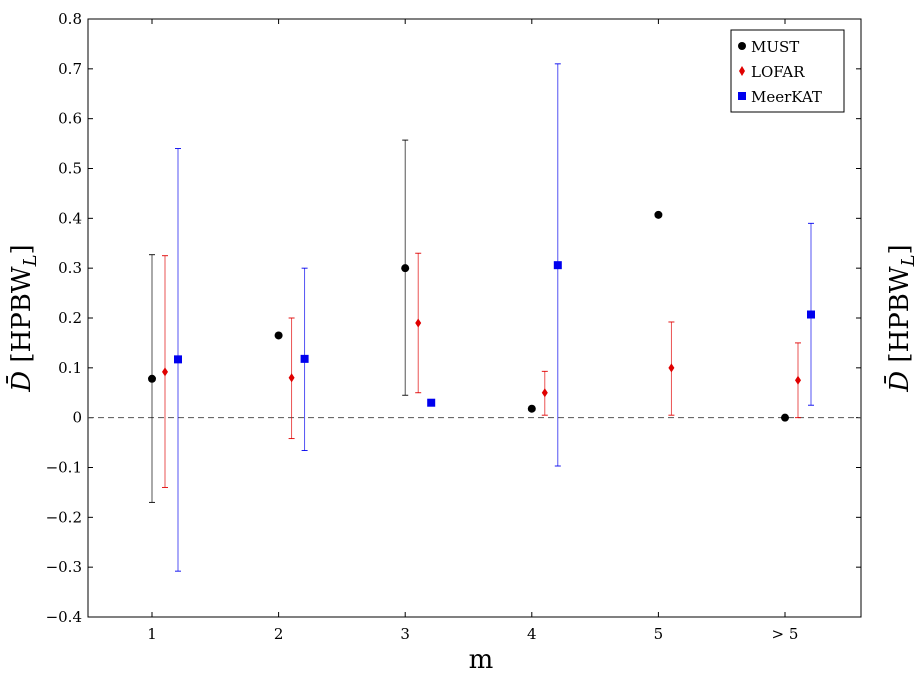 This screenshot has width=918, height=680. I want to click on legend: MUST LOFAR MeerKAT, so click(787, 71).